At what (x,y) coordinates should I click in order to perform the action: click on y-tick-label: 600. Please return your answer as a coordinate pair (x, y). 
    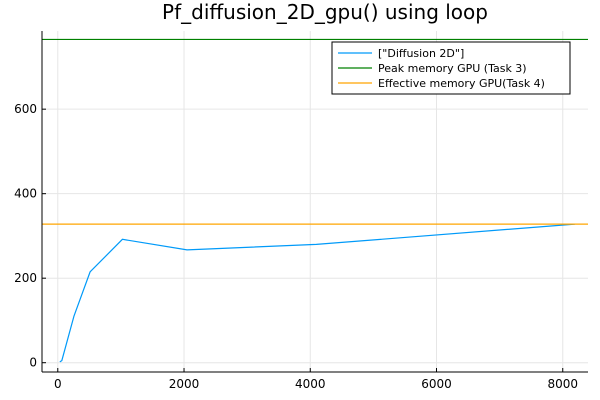
    Looking at the image, I should click on (25, 109).